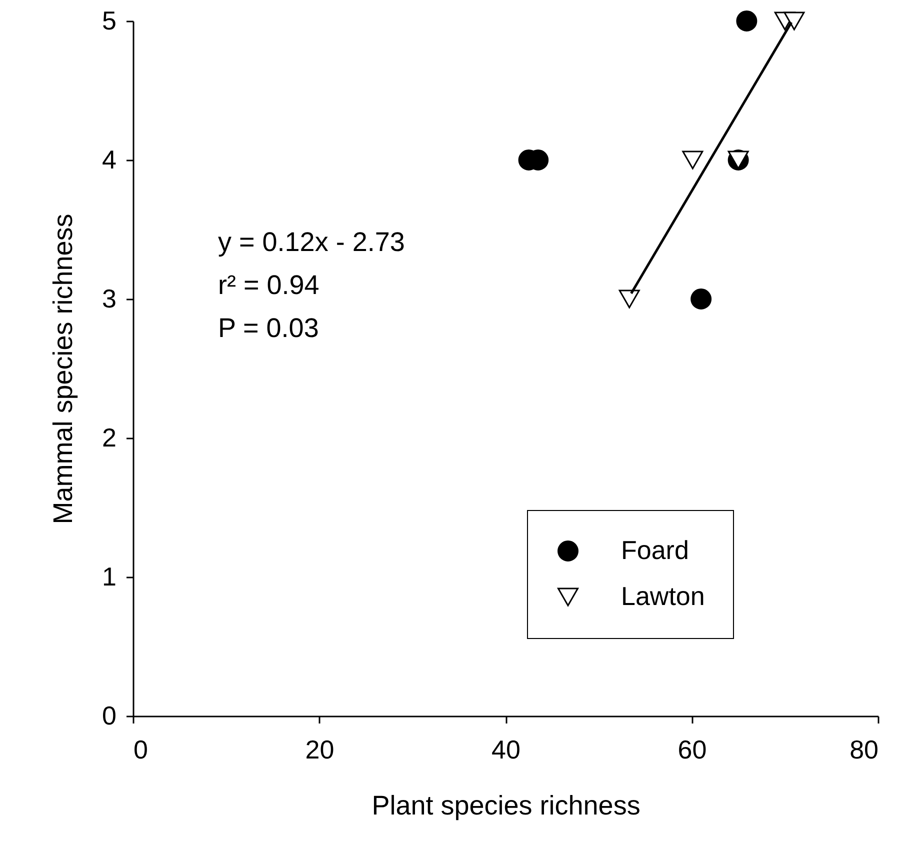 This screenshot has height=846, width=900. Describe the element at coordinates (63, 369) in the screenshot. I see `y-axis-title: Mammal species richness` at that location.